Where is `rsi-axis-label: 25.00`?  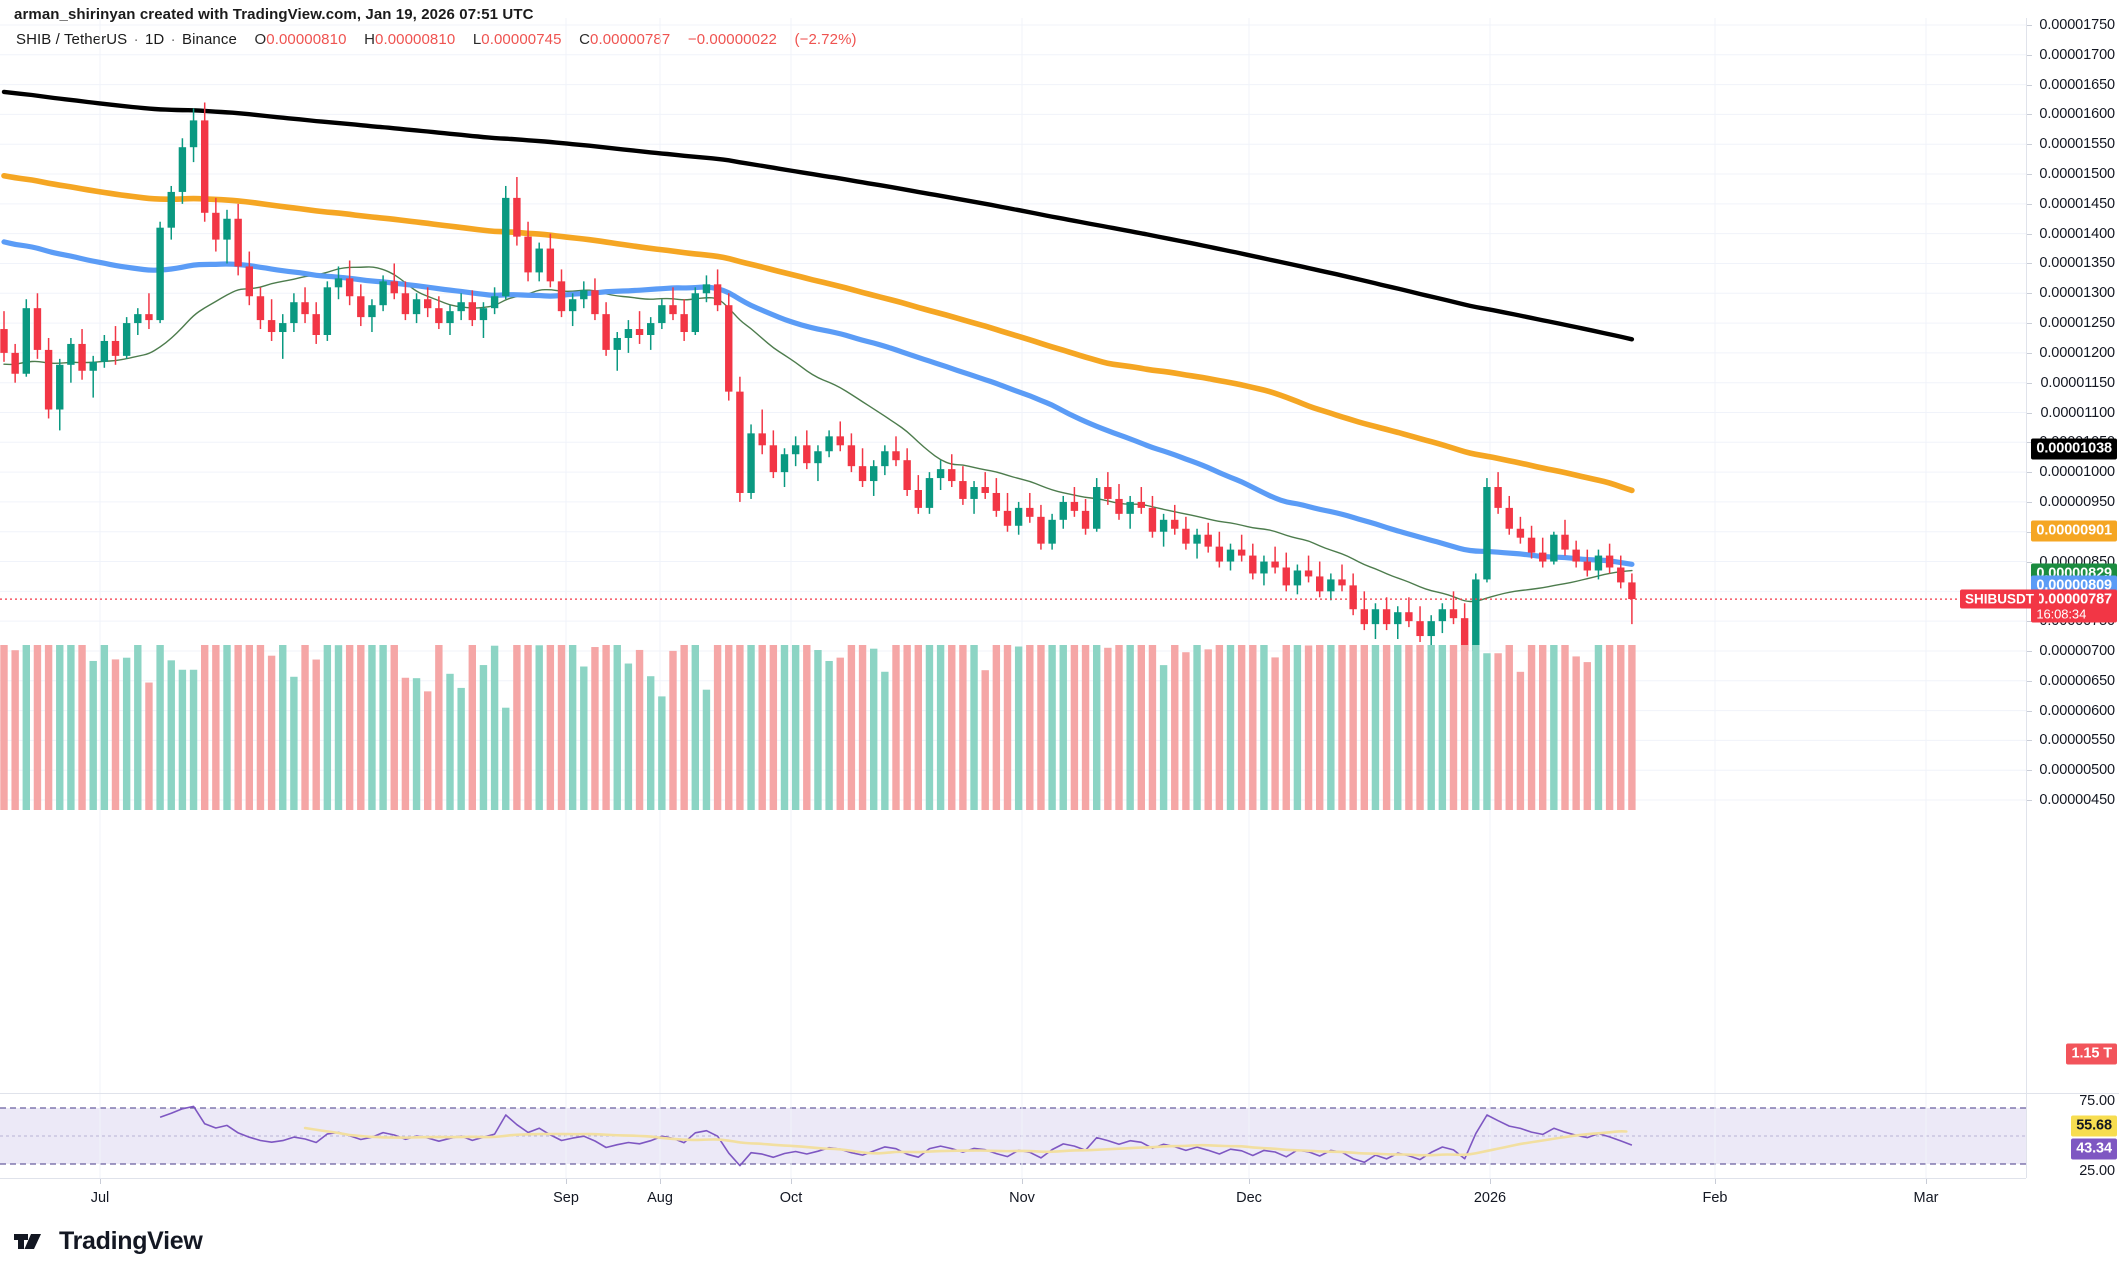 rsi-axis-label: 25.00 is located at coordinates (2097, 1171).